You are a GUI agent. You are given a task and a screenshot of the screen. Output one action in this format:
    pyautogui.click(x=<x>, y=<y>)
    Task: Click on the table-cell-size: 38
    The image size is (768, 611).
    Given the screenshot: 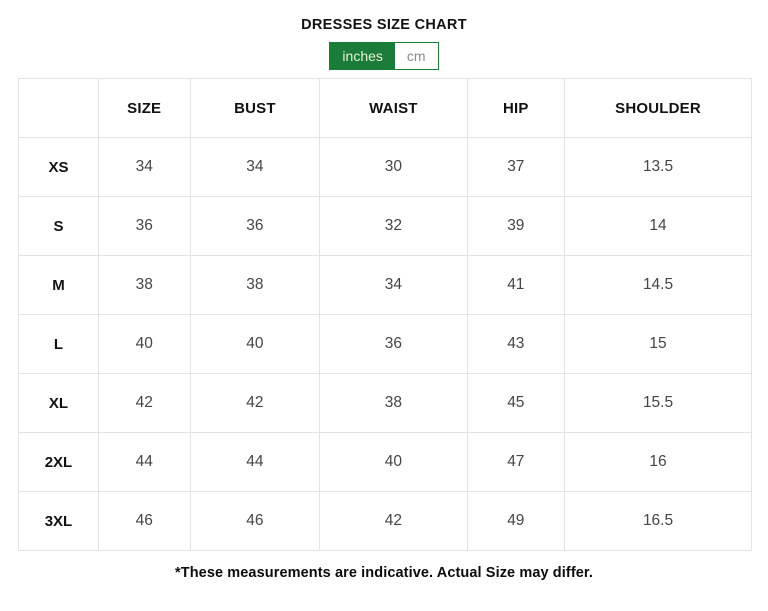 What is the action you would take?
    pyautogui.click(x=144, y=285)
    